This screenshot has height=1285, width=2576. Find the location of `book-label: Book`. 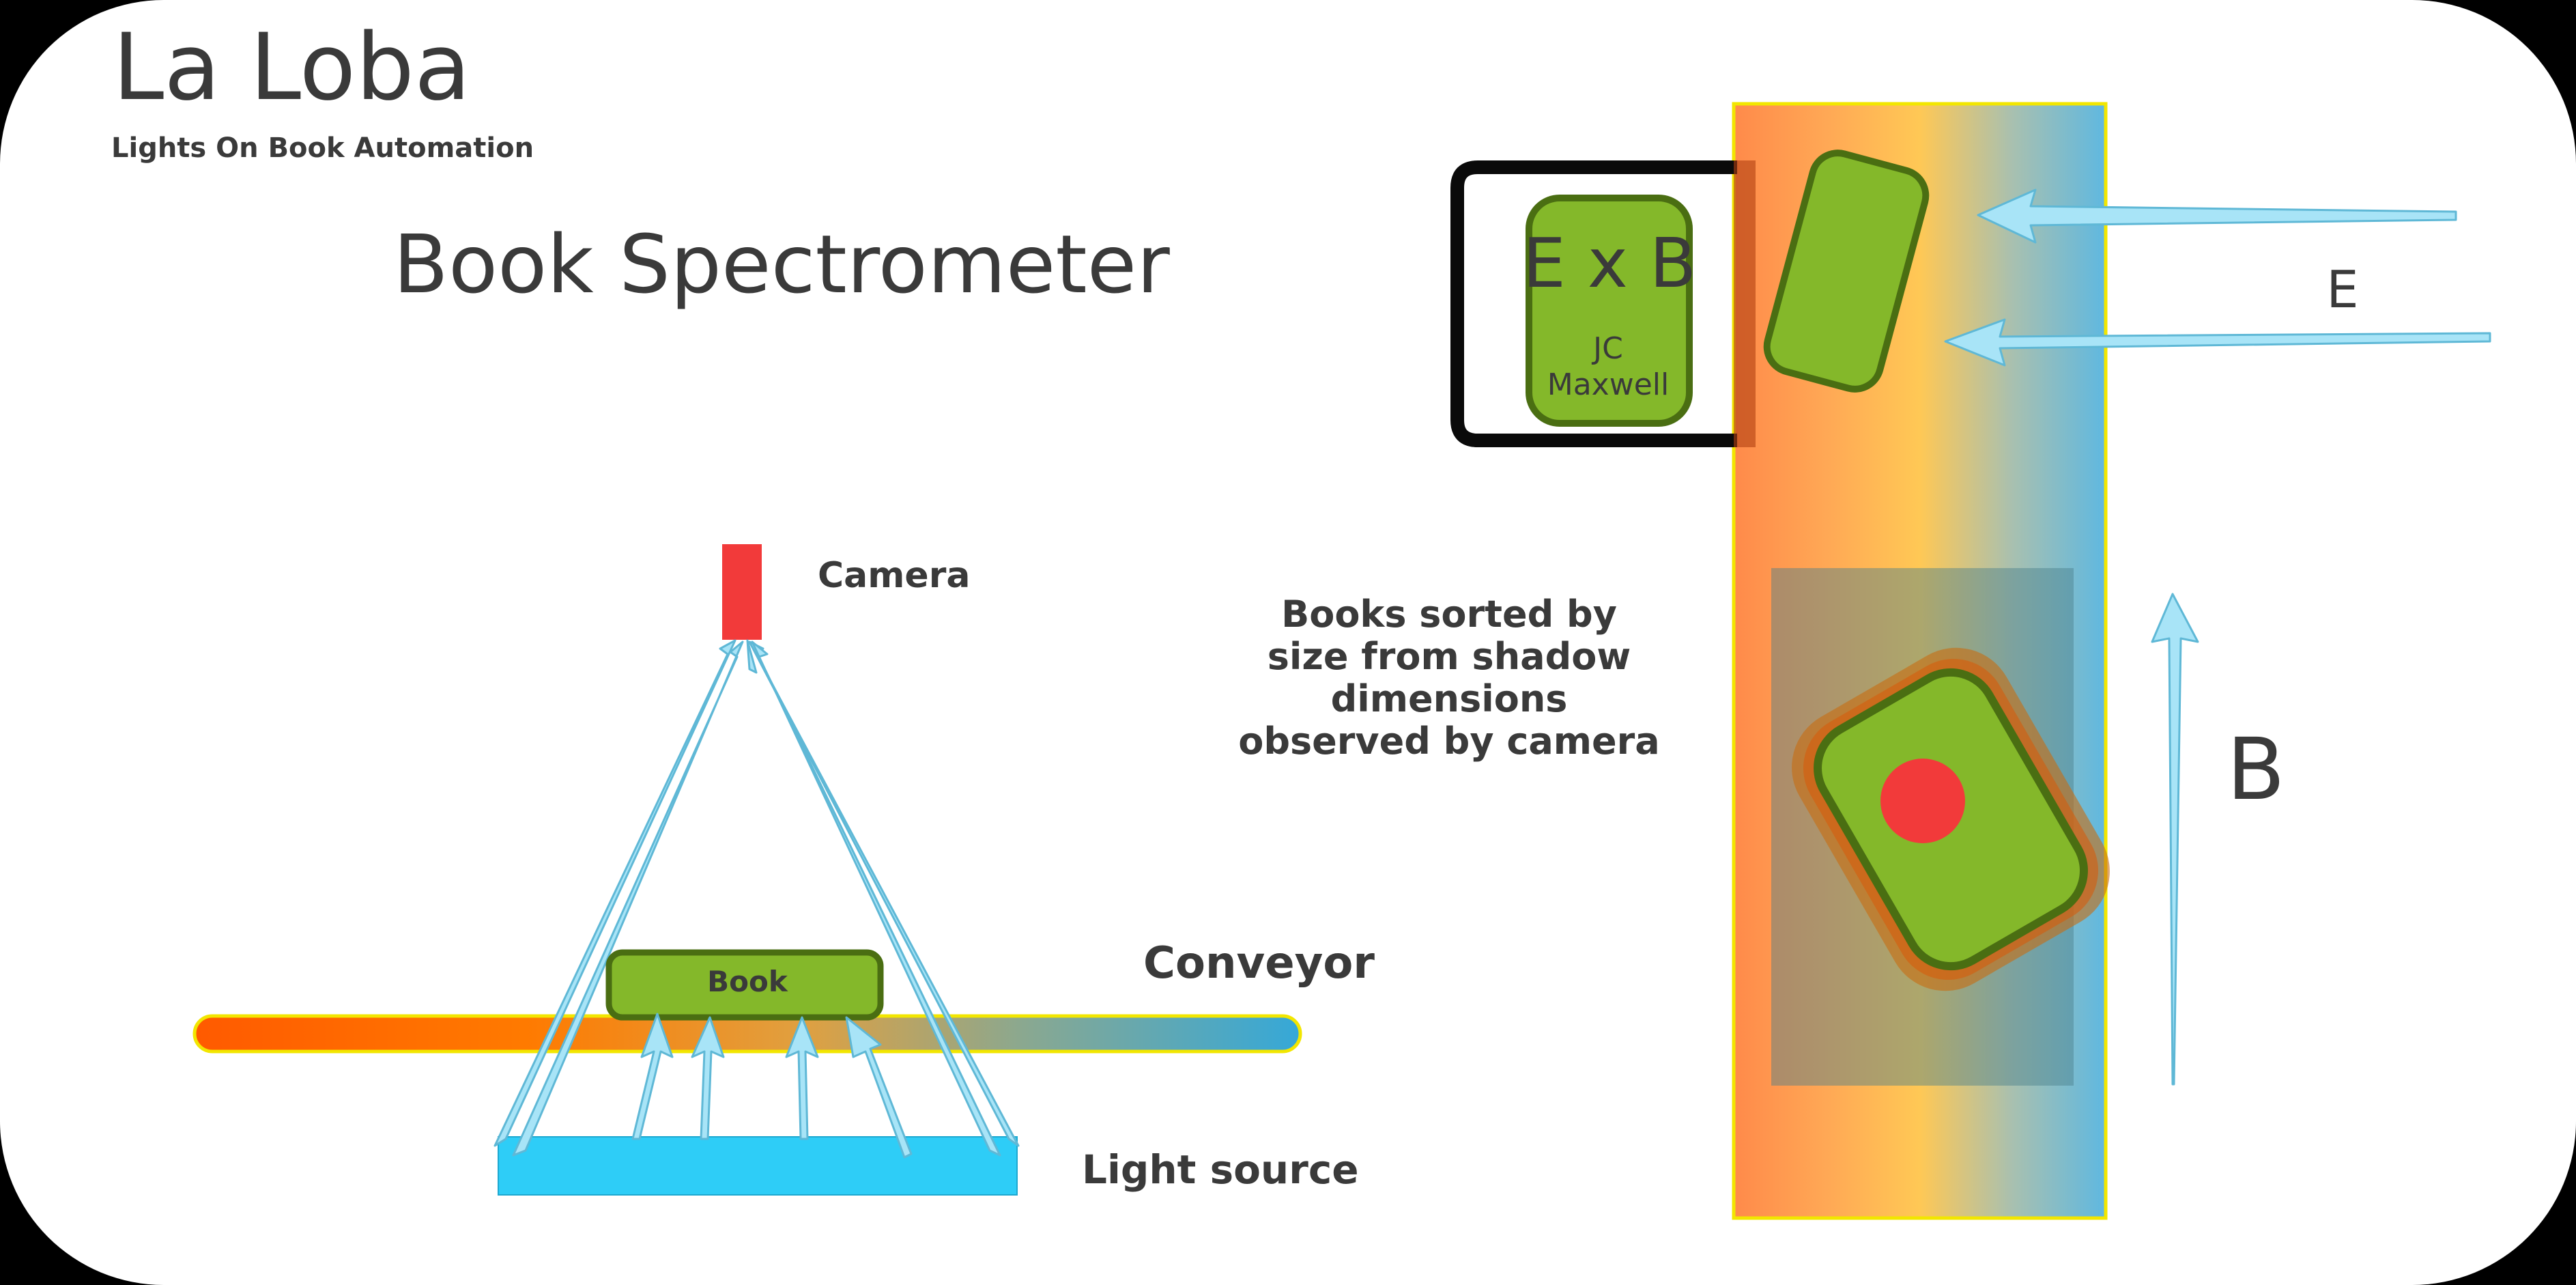

book-label: Book is located at coordinates (747, 981).